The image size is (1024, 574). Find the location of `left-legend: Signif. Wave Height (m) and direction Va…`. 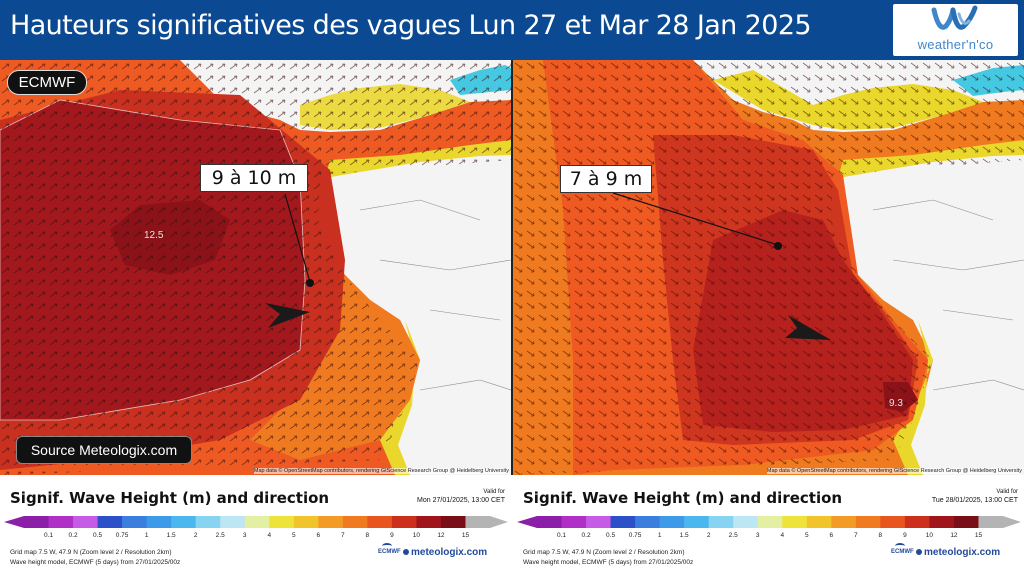

left-legend: Signif. Wave Height (m) and direction Va… is located at coordinates (255, 524).